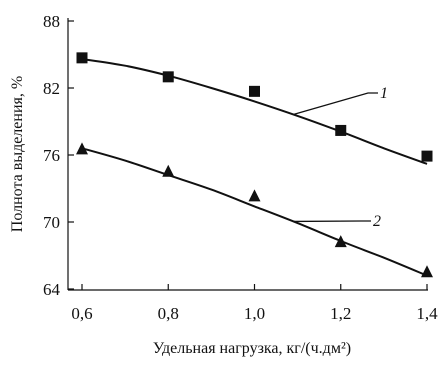 This screenshot has width=439, height=365. Describe the element at coordinates (81, 313) in the screenshot. I see `x-tick-label: 0,6` at that location.